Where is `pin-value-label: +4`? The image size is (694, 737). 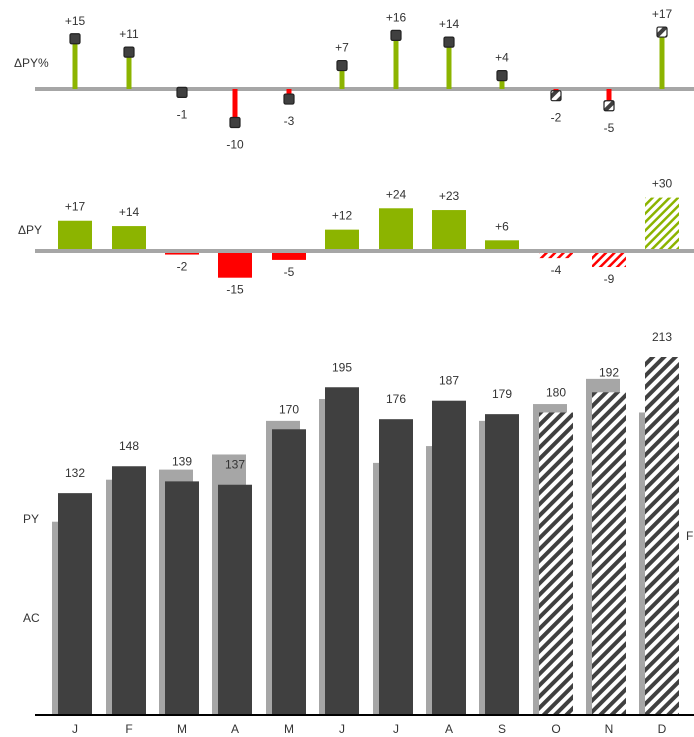
pin-value-label: +4 is located at coordinates (502, 58).